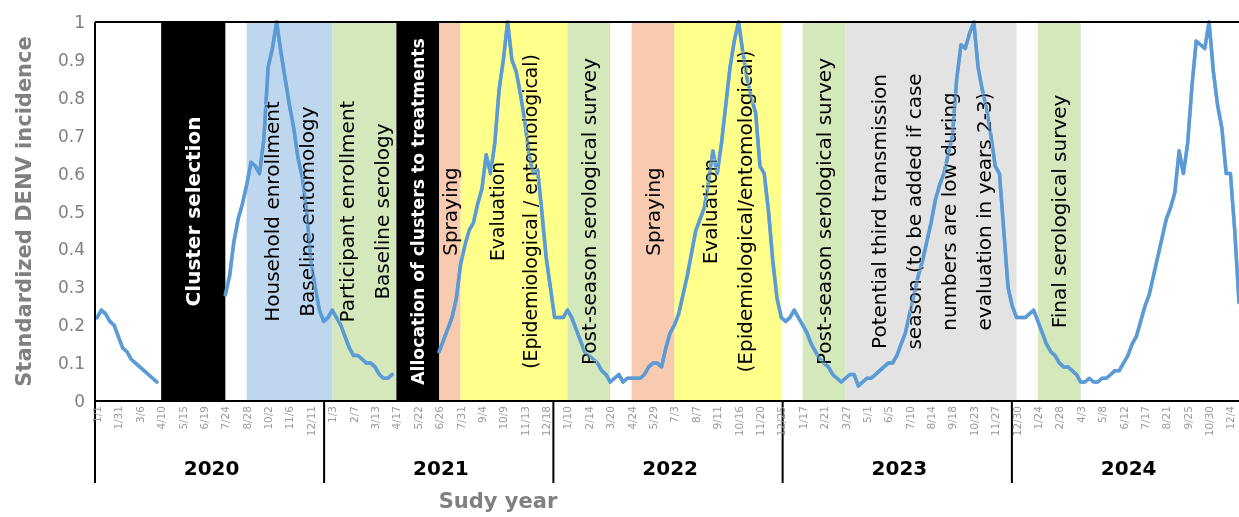 This screenshot has height=517, width=1239. I want to click on x-tick-label: 5/1, so click(866, 414).